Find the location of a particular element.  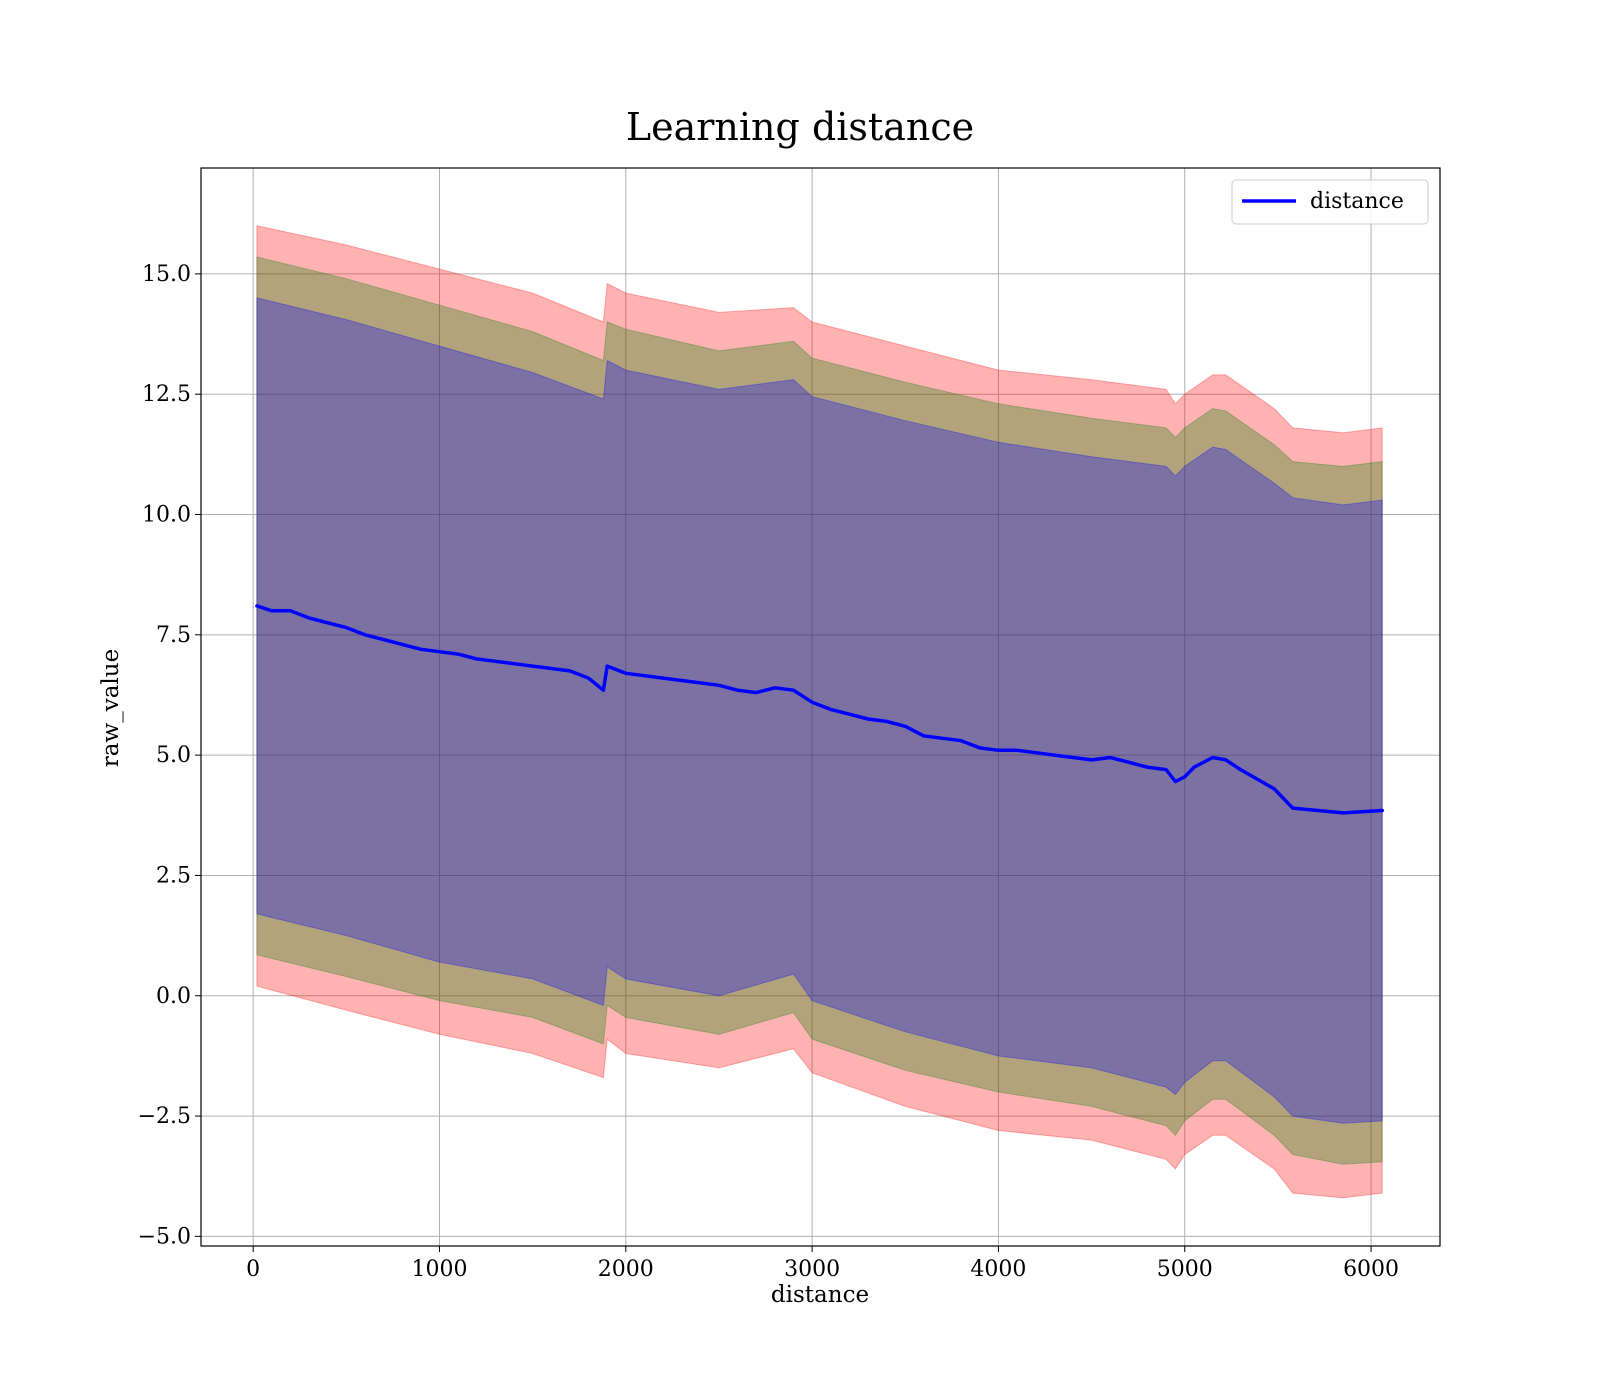

legend-box is located at coordinates (1330, 202).